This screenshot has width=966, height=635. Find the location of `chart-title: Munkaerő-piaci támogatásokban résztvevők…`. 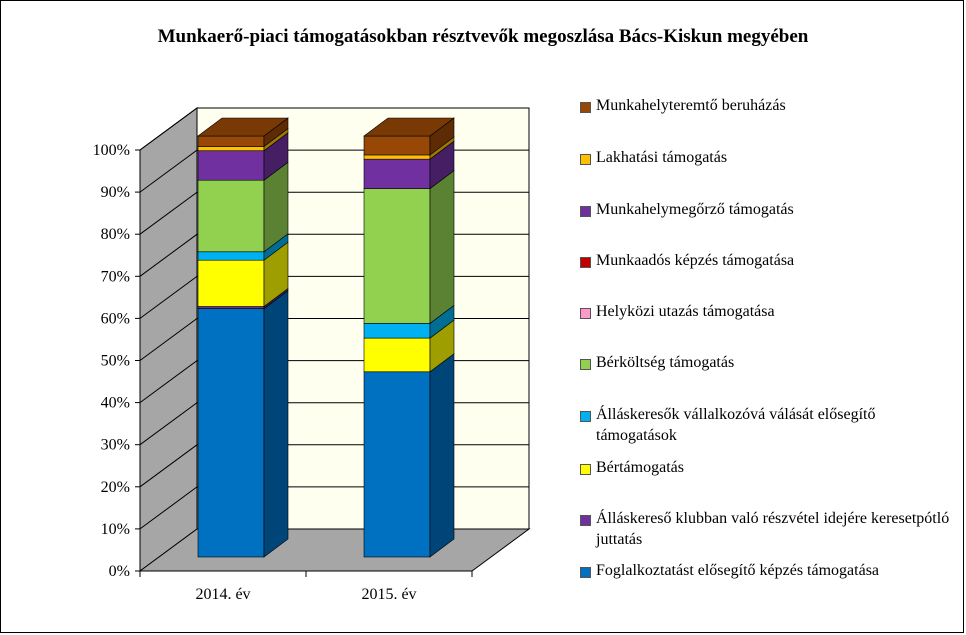

chart-title: Munkaerő-piaci támogatásokban résztvevők… is located at coordinates (483, 36).